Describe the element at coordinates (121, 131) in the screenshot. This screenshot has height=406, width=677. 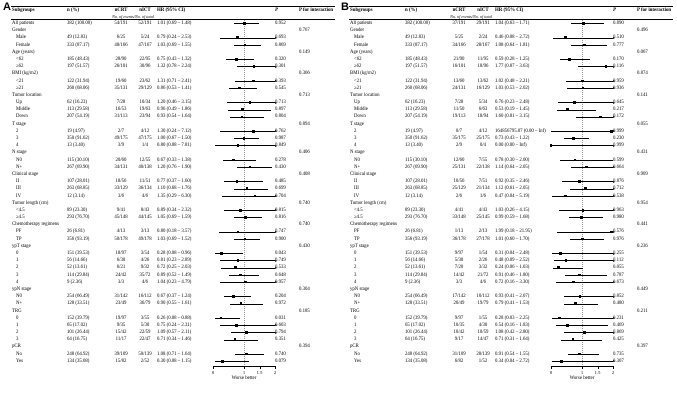
I see `cell-ncrt: 2/7` at that location.